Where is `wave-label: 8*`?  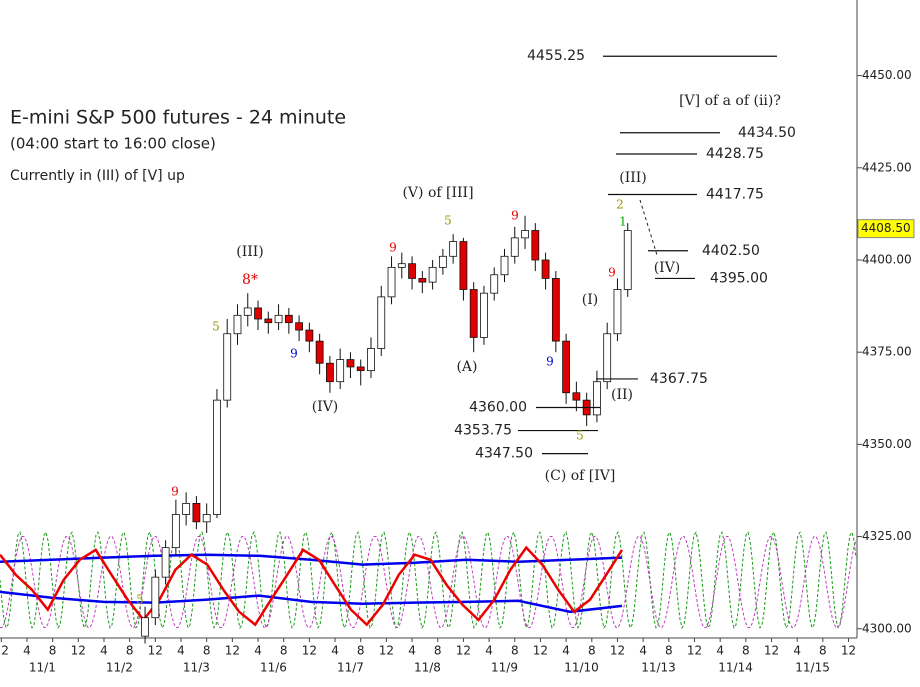 wave-label: 8* is located at coordinates (250, 280).